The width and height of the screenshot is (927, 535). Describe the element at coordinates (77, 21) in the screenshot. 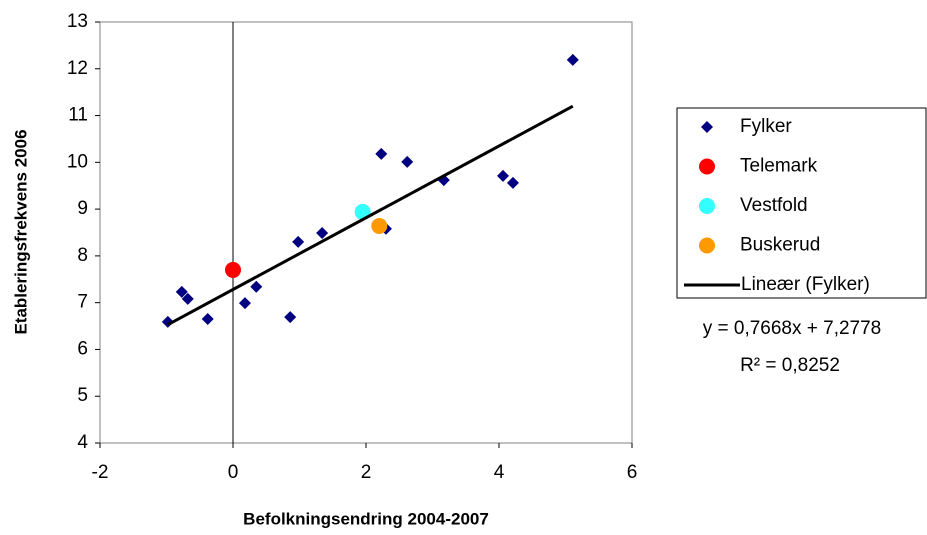

I see `y-tick-label: 13` at that location.